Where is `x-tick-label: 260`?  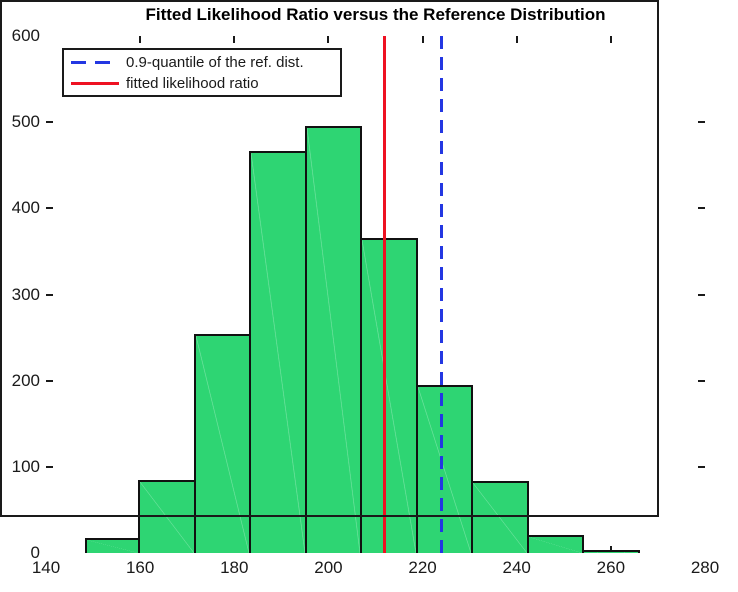
x-tick-label: 260 is located at coordinates (611, 567).